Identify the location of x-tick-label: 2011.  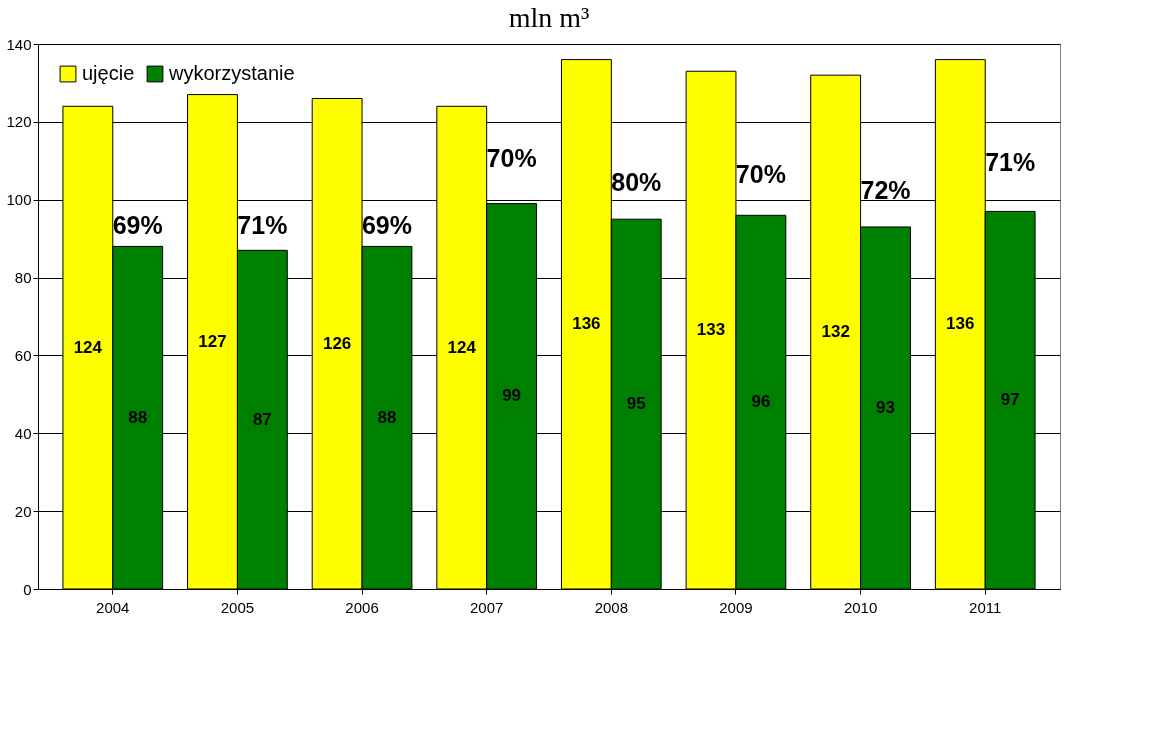
(985, 607).